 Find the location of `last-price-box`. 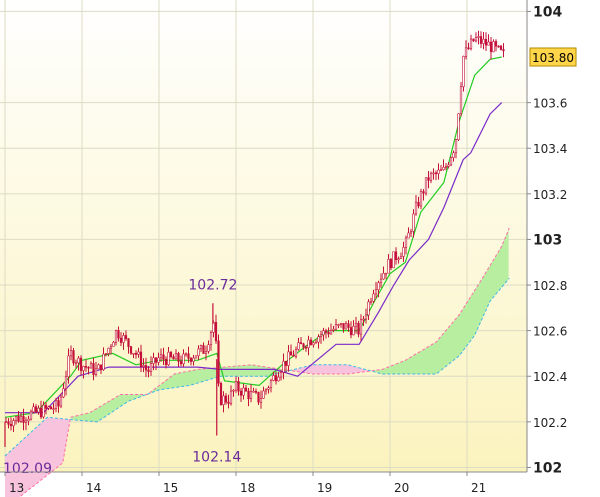

last-price-box is located at coordinates (553, 57).